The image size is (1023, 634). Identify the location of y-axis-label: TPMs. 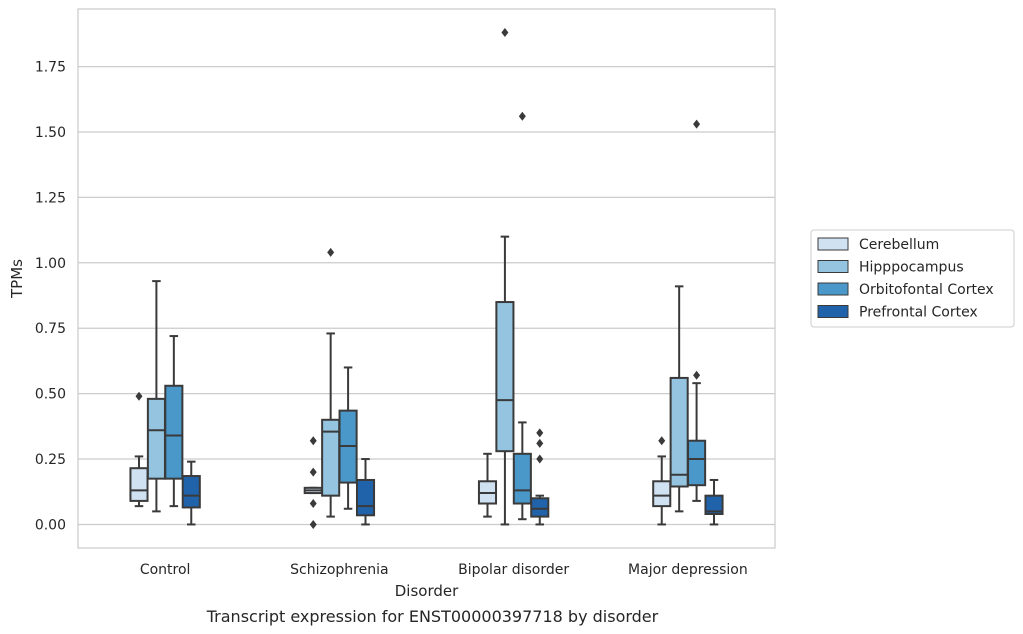
(17, 279).